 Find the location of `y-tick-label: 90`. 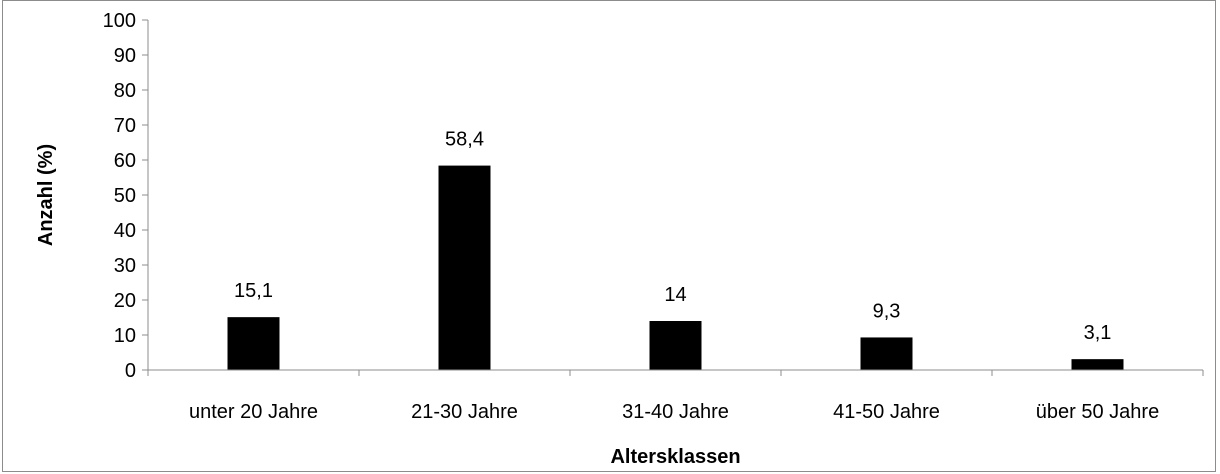

y-tick-label: 90 is located at coordinates (125, 56).